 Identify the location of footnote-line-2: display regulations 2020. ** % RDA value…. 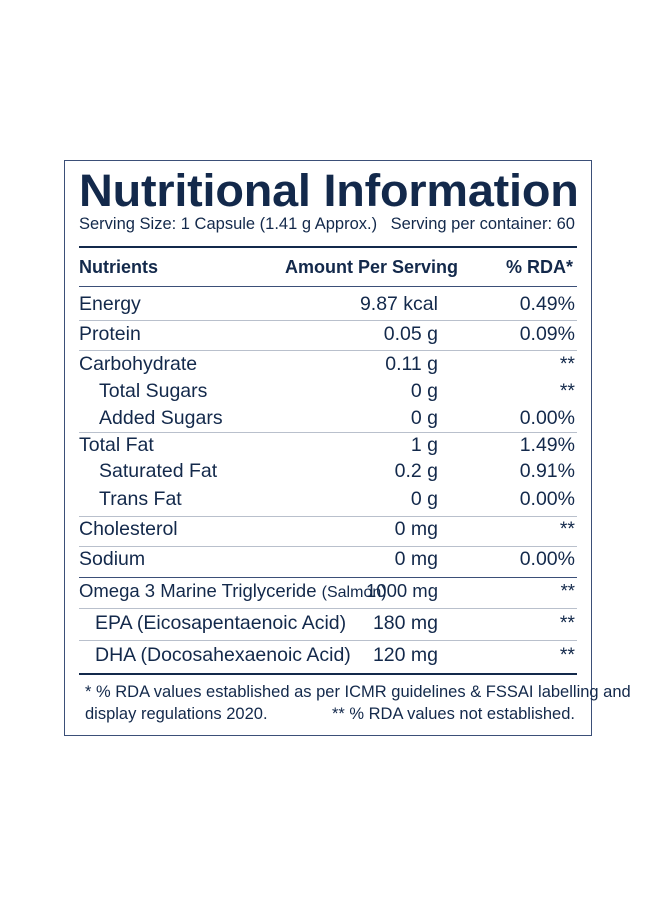
(330, 714).